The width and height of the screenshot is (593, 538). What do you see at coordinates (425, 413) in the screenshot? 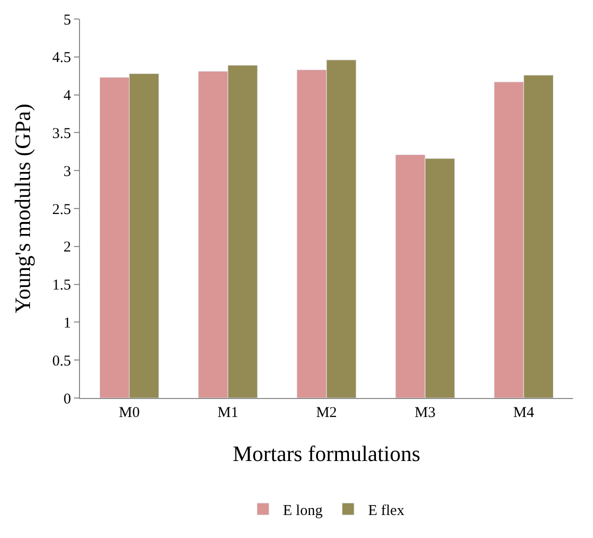
I see `x-tick-label: M3` at bounding box center [425, 413].